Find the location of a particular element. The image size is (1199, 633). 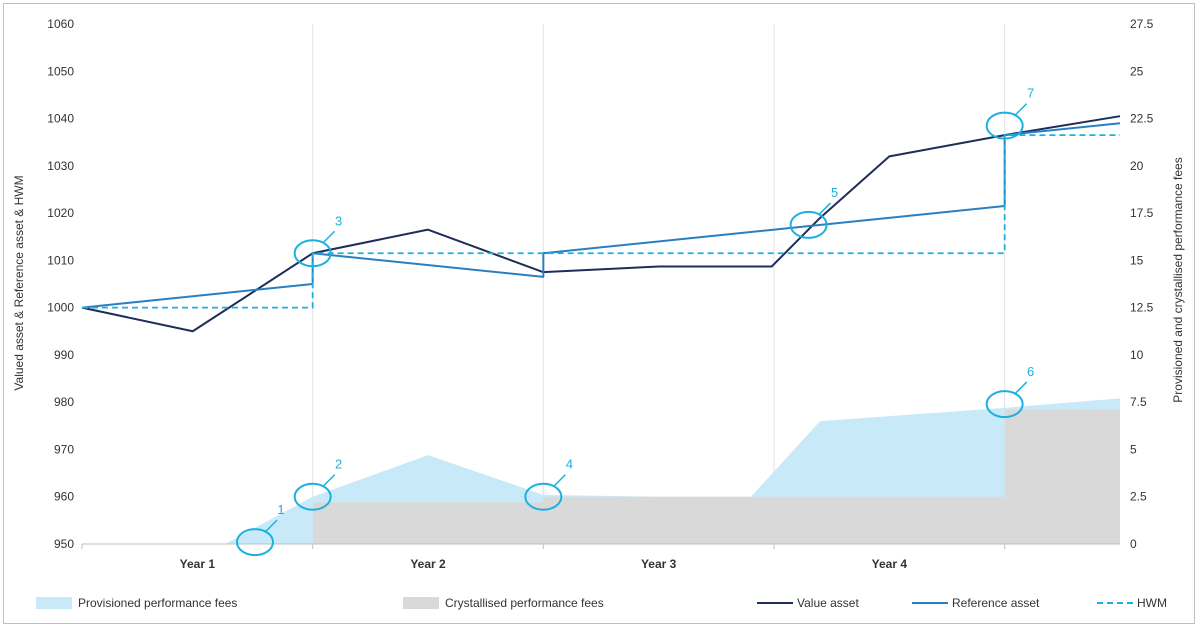

annotation-marker: 1 is located at coordinates (260, 529).